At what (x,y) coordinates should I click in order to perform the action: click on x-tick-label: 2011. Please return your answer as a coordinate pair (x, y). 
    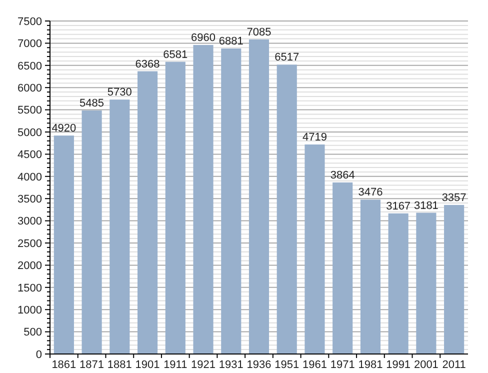
    Looking at the image, I should click on (454, 365).